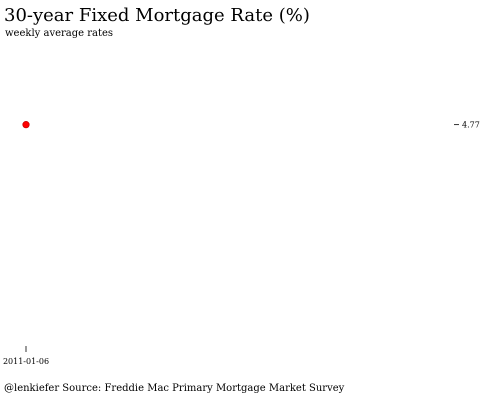 This screenshot has width=500, height=400. What do you see at coordinates (471, 125) in the screenshot?
I see `end-value-label: 4.77` at bounding box center [471, 125].